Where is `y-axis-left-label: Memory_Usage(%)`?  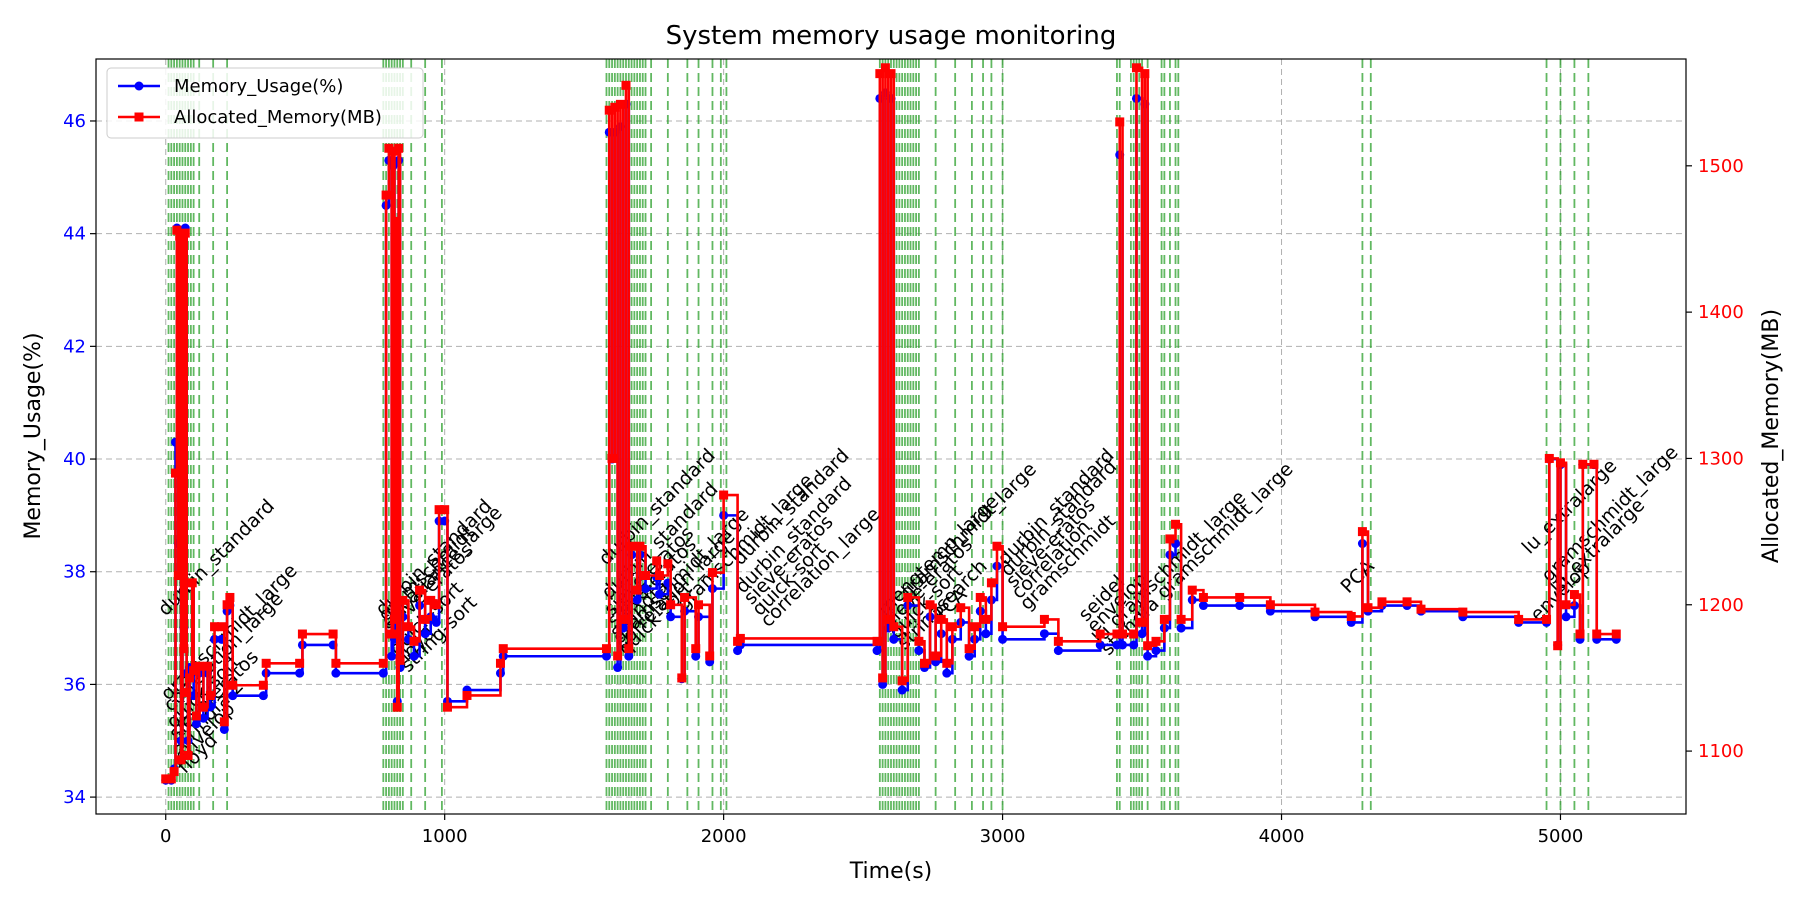
y-axis-left-label: Memory_Usage(%) is located at coordinates (33, 435).